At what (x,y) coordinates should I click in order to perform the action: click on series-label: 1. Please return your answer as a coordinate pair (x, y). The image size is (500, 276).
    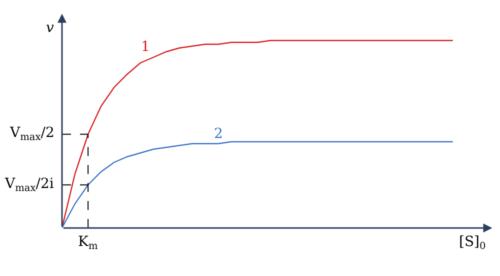
    Looking at the image, I should click on (145, 47).